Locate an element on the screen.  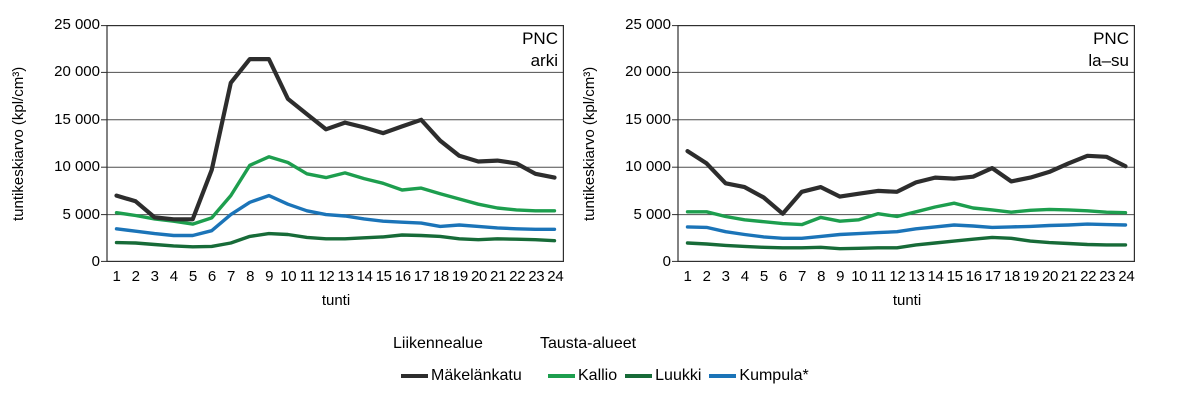
legend-group-tausta-alueet: Tausta-alueet Kallio Luukki Kumpula* is located at coordinates (678, 359).